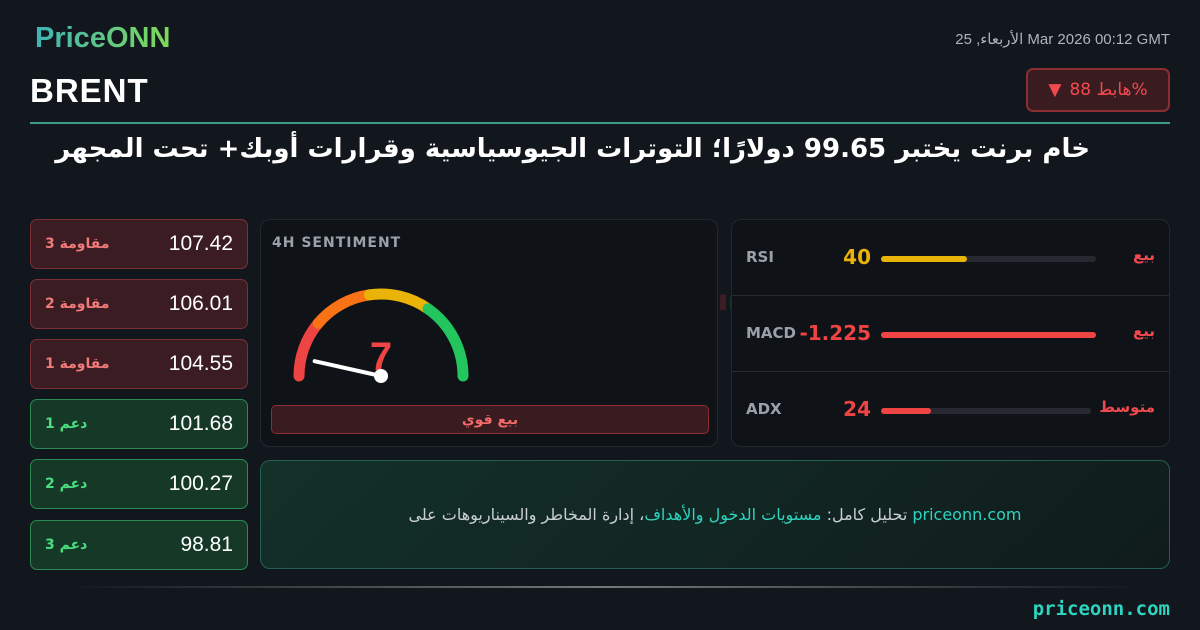  What do you see at coordinates (733, 514) in the screenshot?
I see `cta-highlight: مستويات الدخول والأهداف` at bounding box center [733, 514].